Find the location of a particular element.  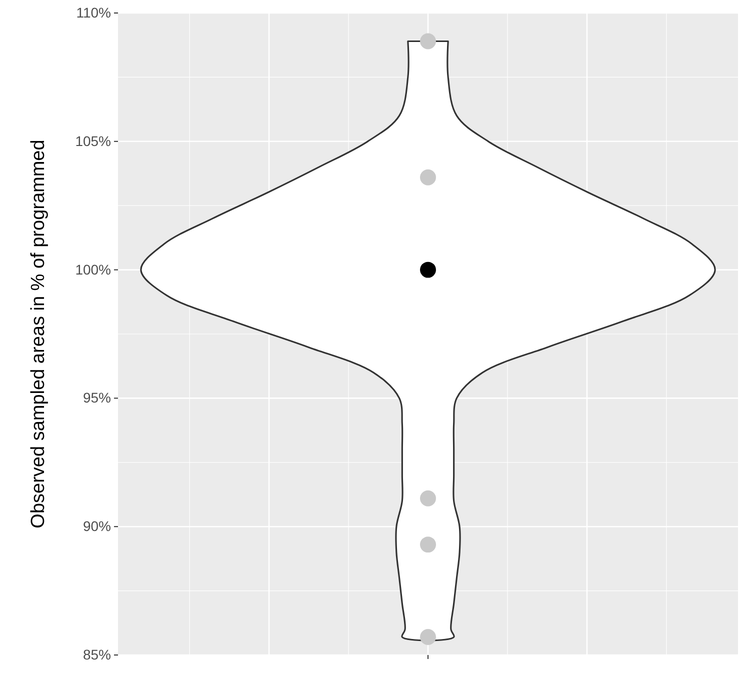

y-tick-label: 105% is located at coordinates (93, 140).